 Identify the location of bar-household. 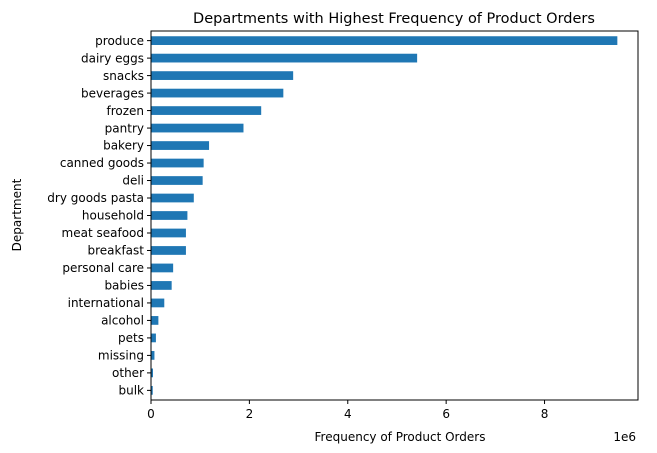
(169, 215).